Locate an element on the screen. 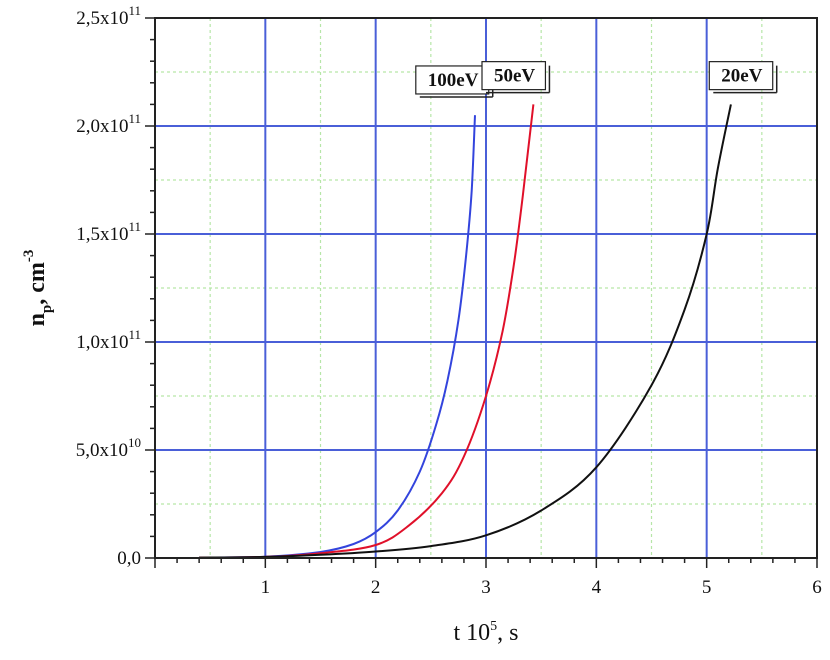 The width and height of the screenshot is (830, 660). y-tick-label: 1,0x10¹¹ is located at coordinates (108, 340).